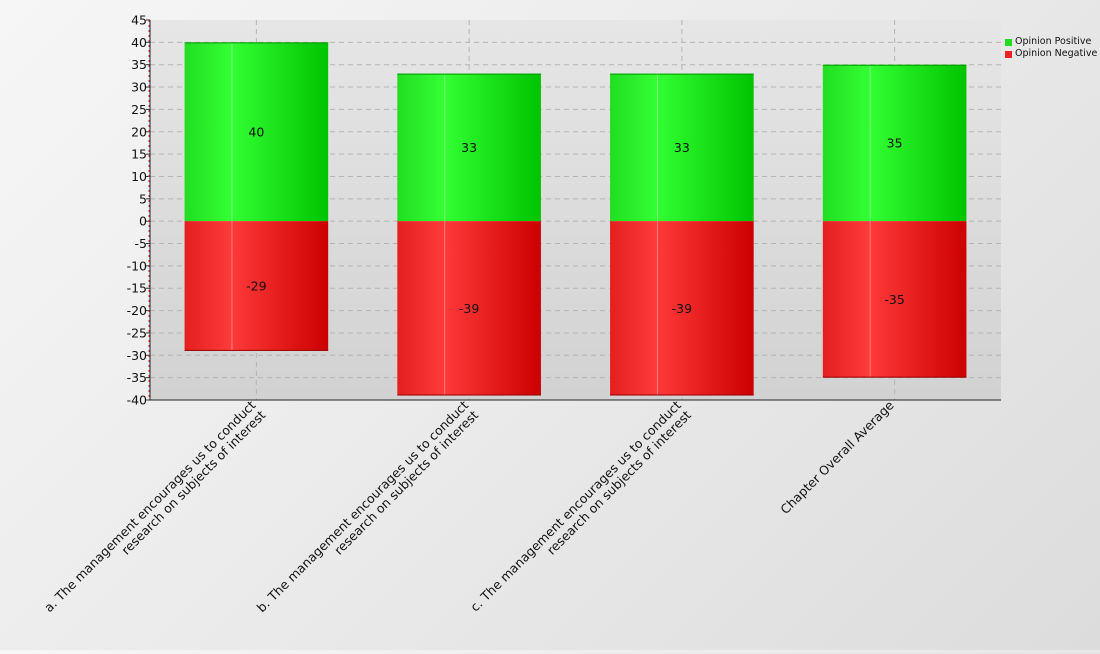 This screenshot has height=654, width=1100. Describe the element at coordinates (139, 131) in the screenshot. I see `y-tick-label: 20` at that location.